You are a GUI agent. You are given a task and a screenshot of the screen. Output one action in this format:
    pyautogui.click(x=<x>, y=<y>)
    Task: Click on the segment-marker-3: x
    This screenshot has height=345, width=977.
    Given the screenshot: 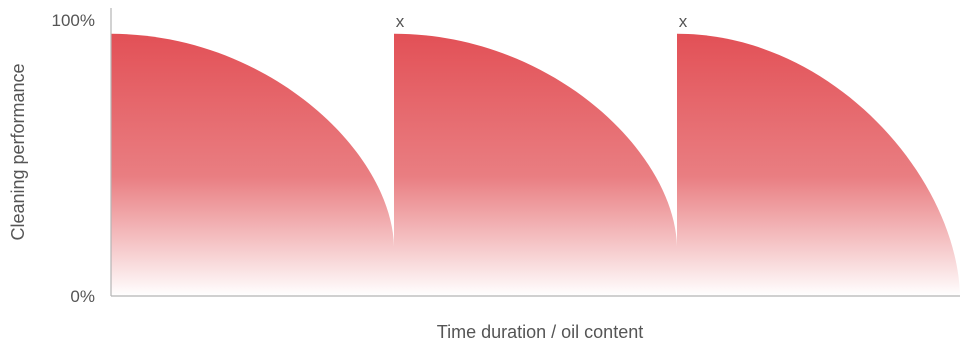 What is the action you would take?
    pyautogui.click(x=683, y=21)
    